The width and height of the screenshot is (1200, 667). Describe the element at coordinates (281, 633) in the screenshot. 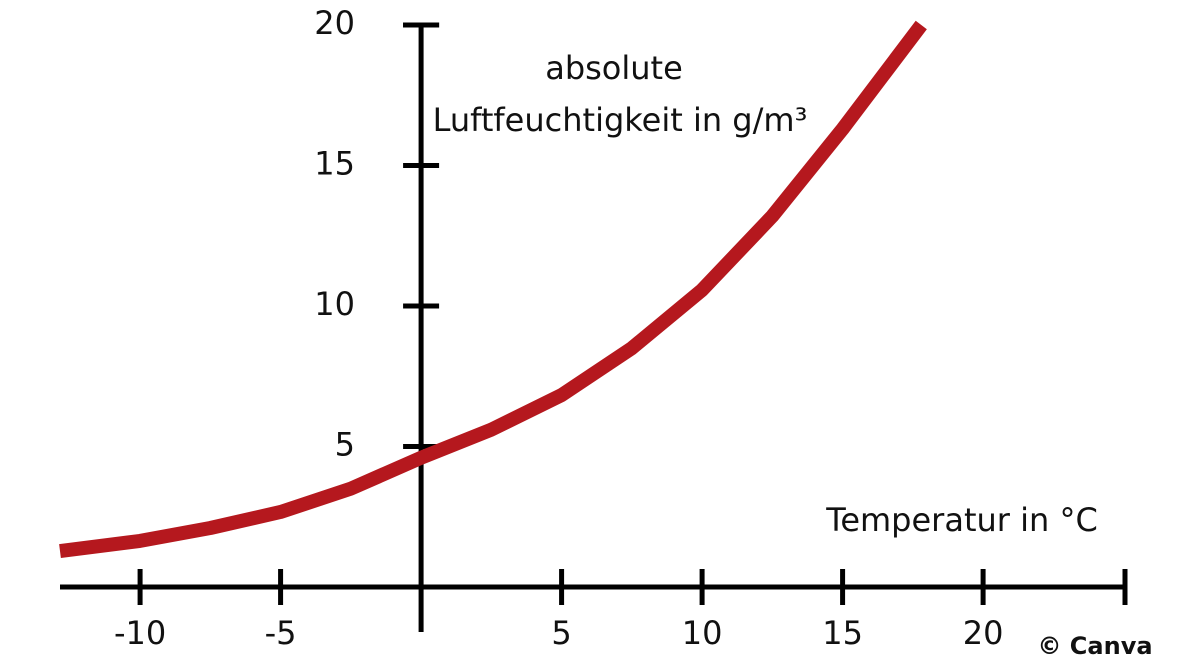

I see `x-tick-label: -5` at that location.